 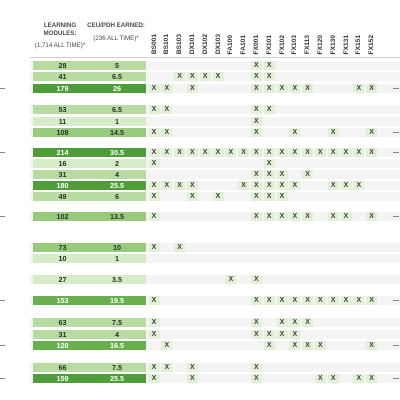 I want to click on ceu-earned: 7.5, so click(x=117, y=367).